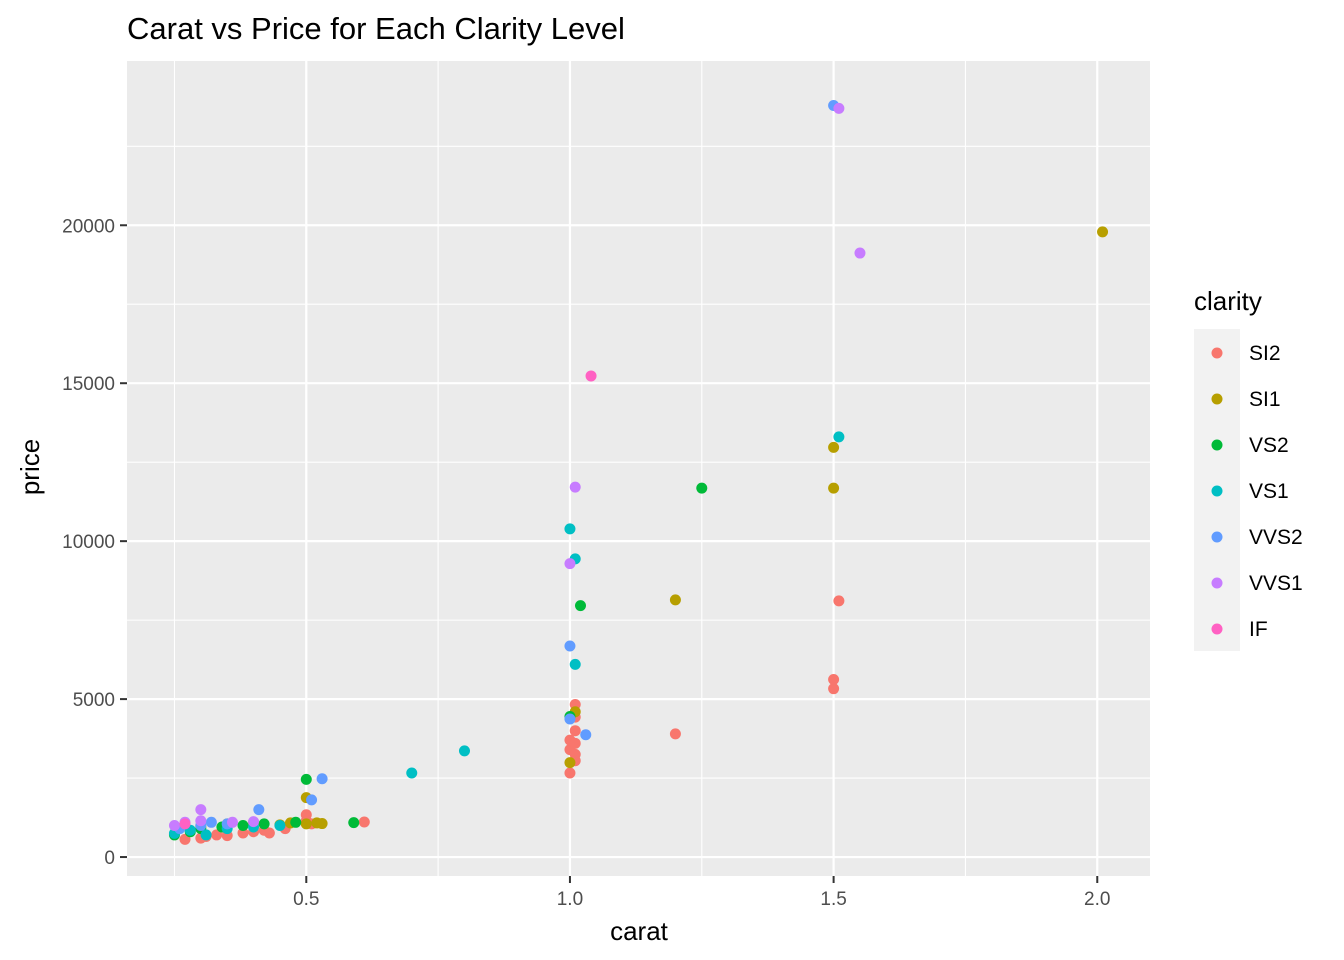  What do you see at coordinates (1265, 399) in the screenshot?
I see `legend-label-si1: SI1` at bounding box center [1265, 399].